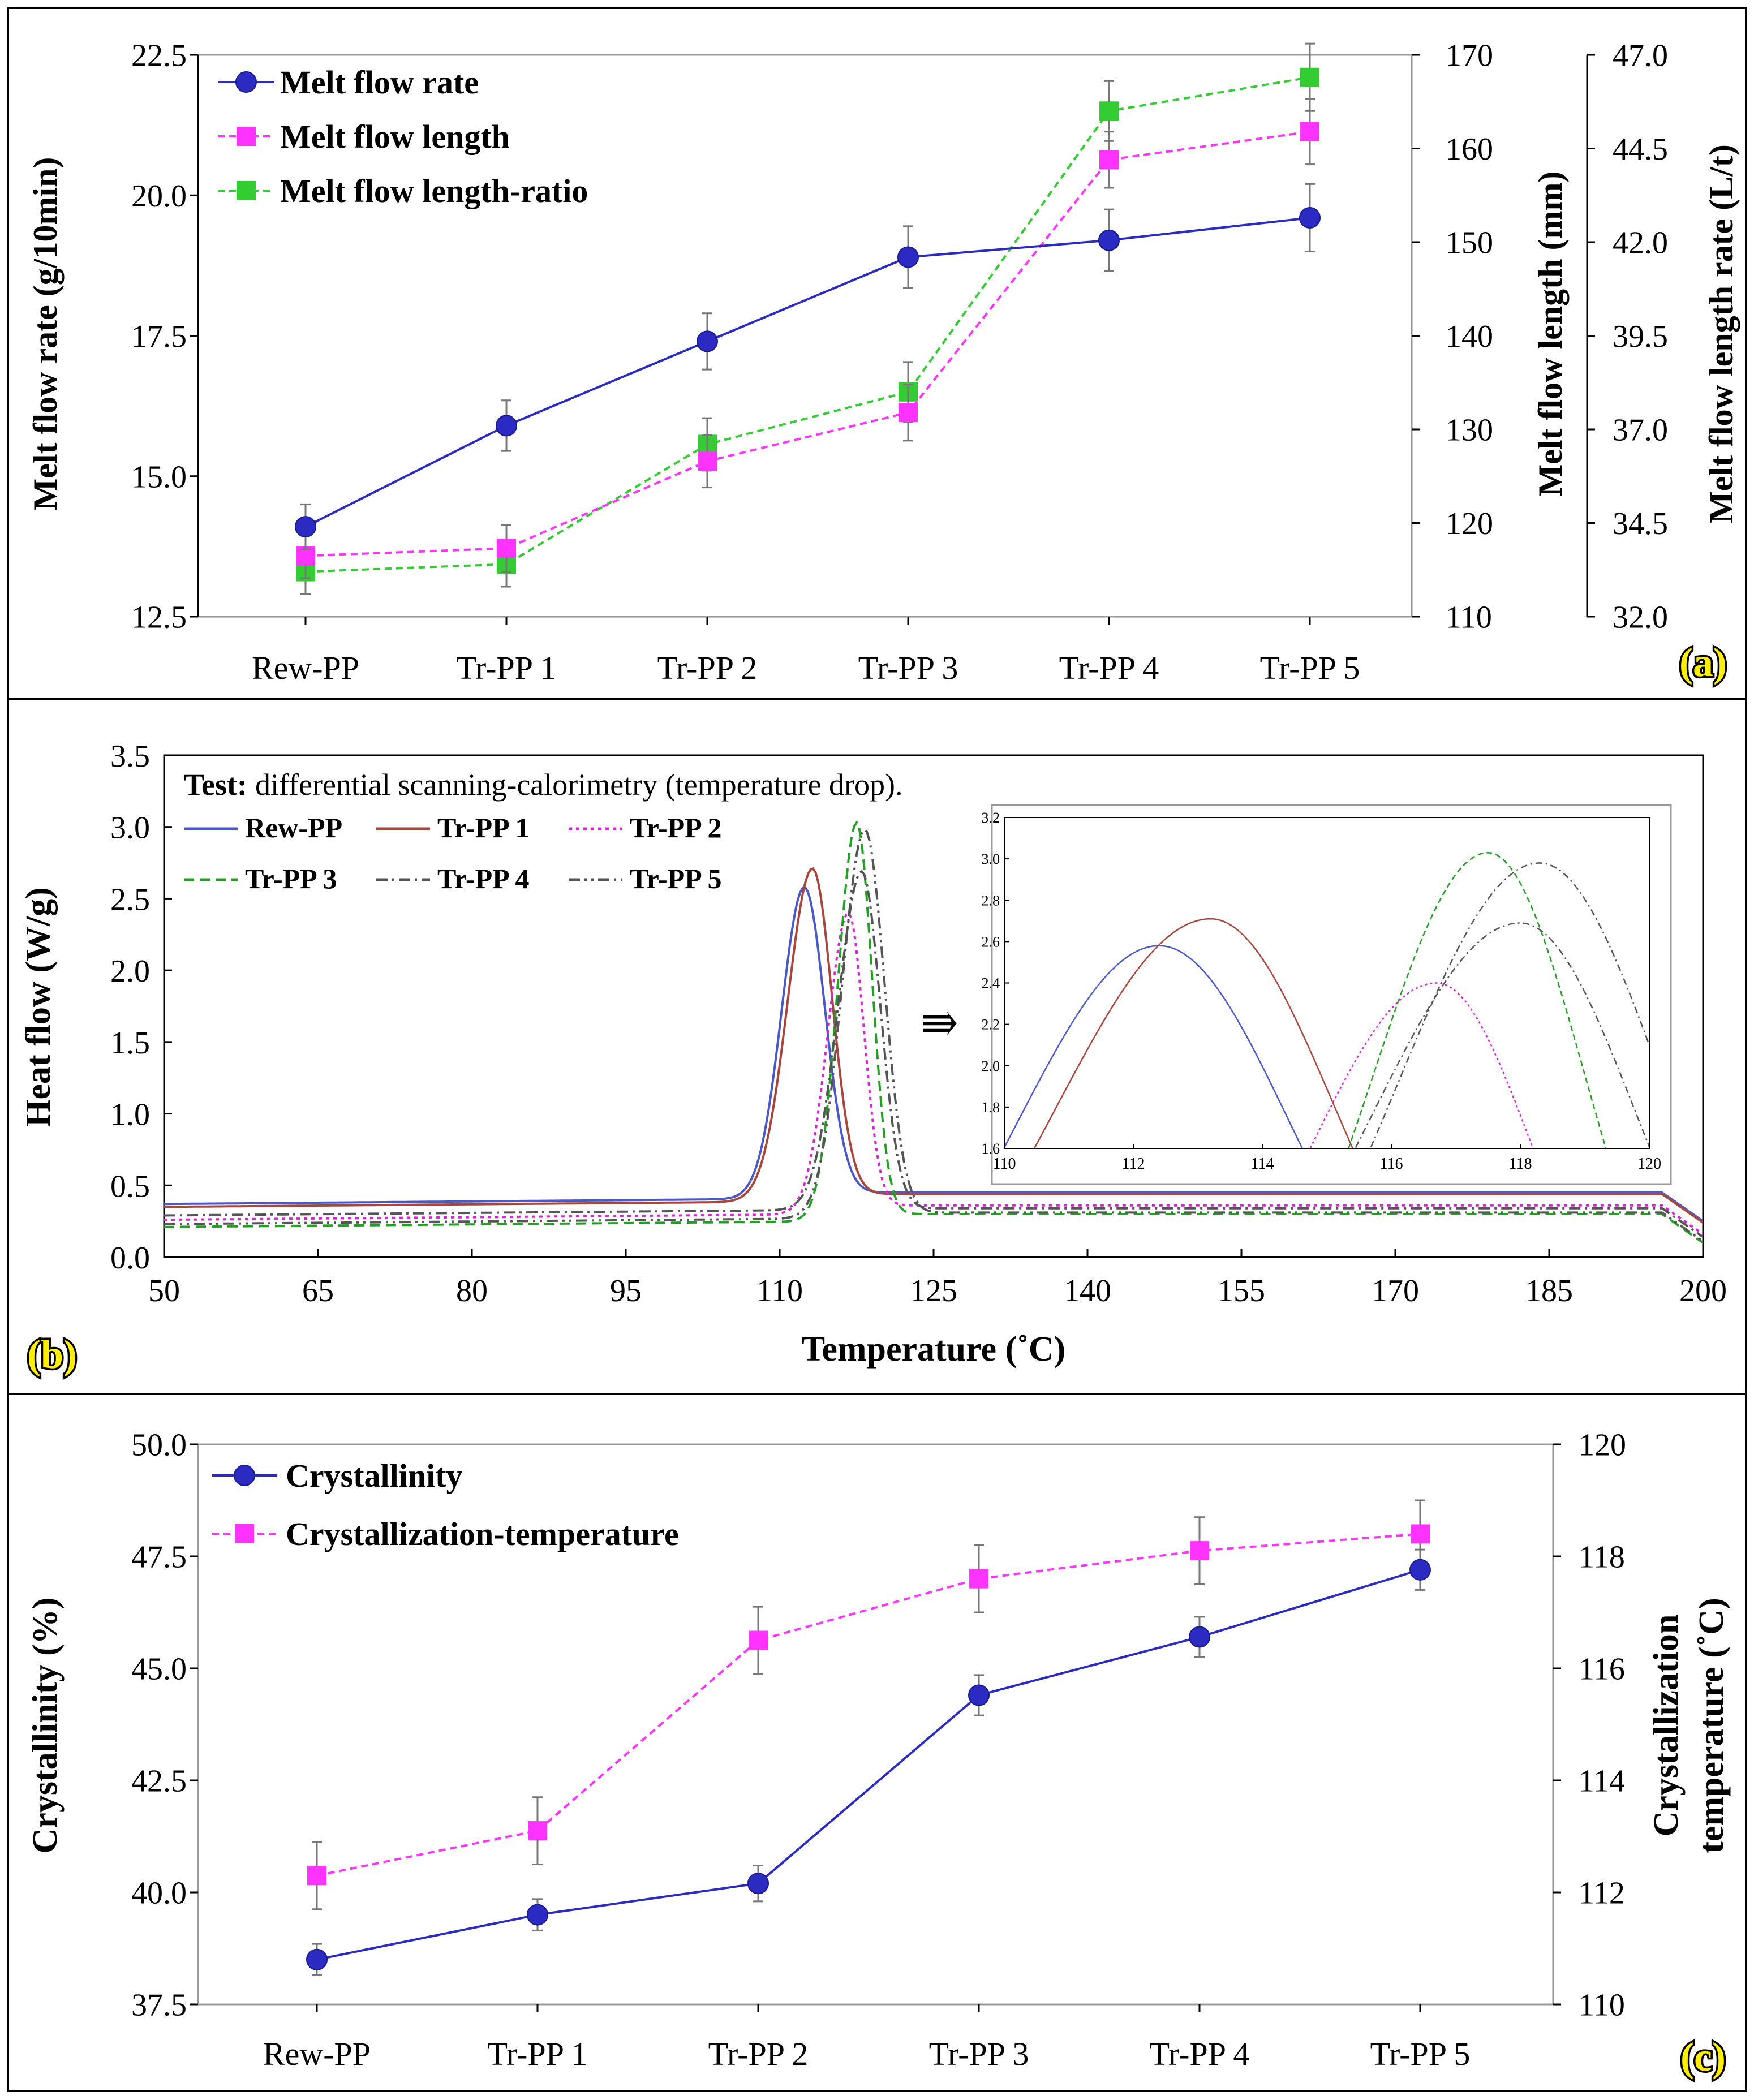 This screenshot has width=1754, height=2100. What do you see at coordinates (1521, 1164) in the screenshot?
I see `inset-x-tick-label: 118` at bounding box center [1521, 1164].